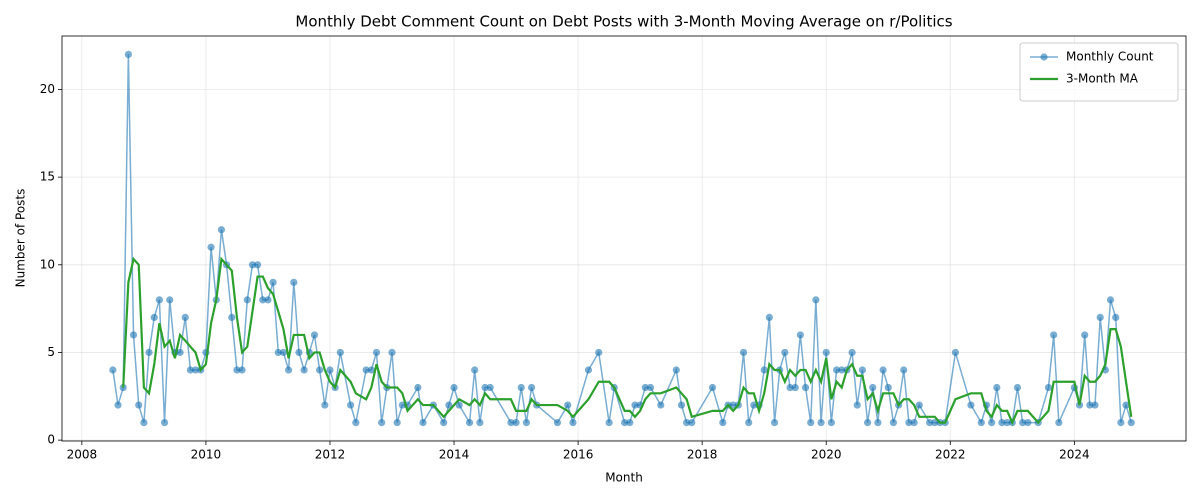 This screenshot has width=1200, height=504. I want to click on x-tick-label: 2012, so click(330, 455).